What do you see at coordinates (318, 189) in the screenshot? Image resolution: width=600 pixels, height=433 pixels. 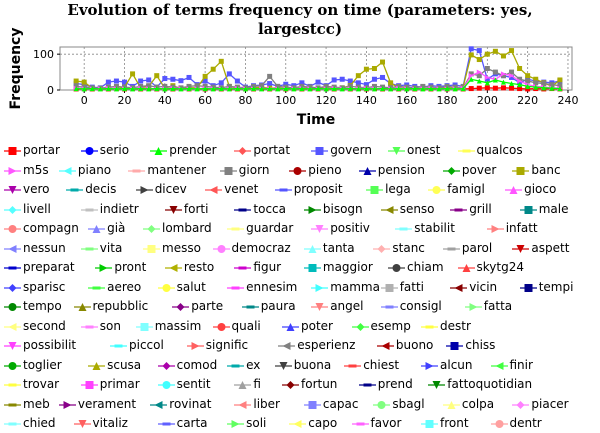 I see `legend-label: proposit` at bounding box center [318, 189].